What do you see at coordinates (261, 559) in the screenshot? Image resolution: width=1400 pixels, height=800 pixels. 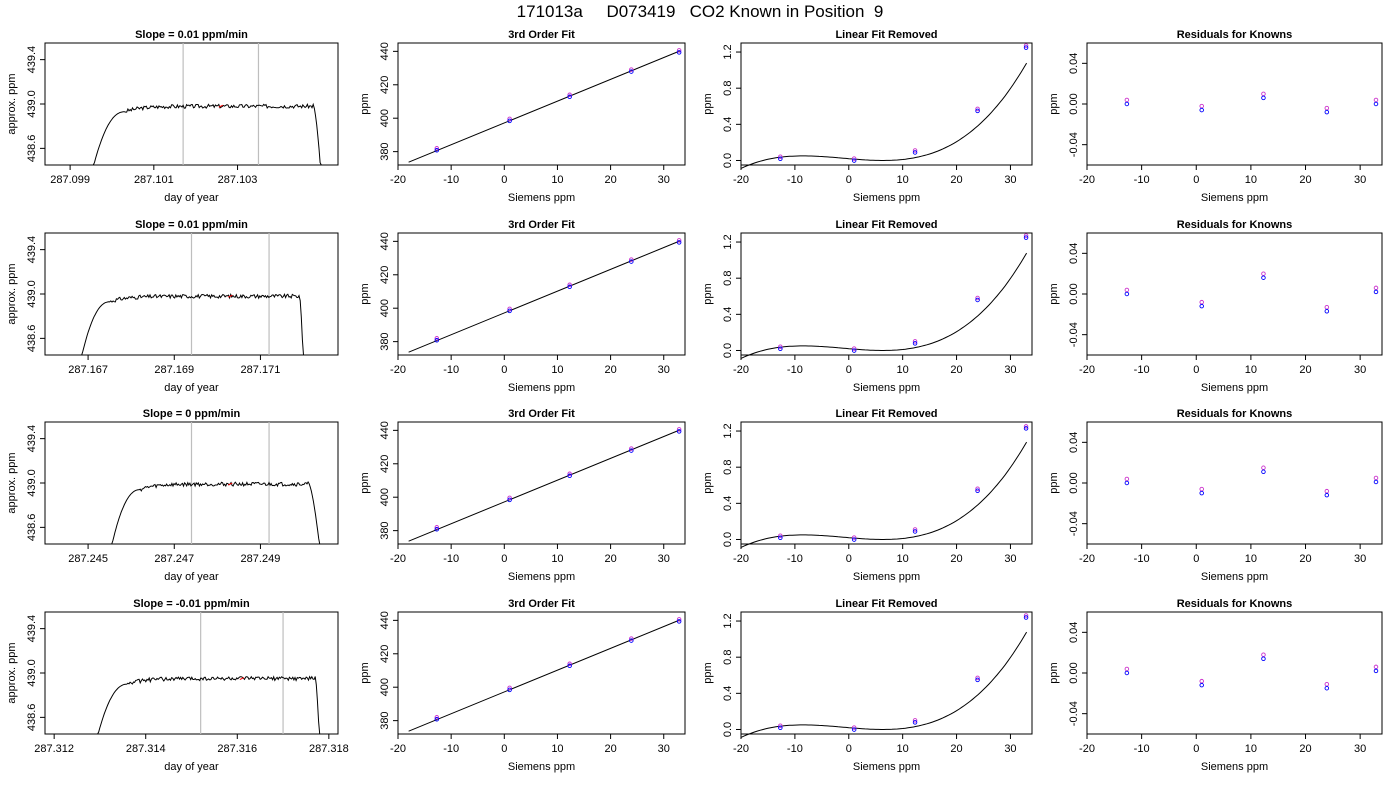 I see `x-tick-label: 287.249` at bounding box center [261, 559].